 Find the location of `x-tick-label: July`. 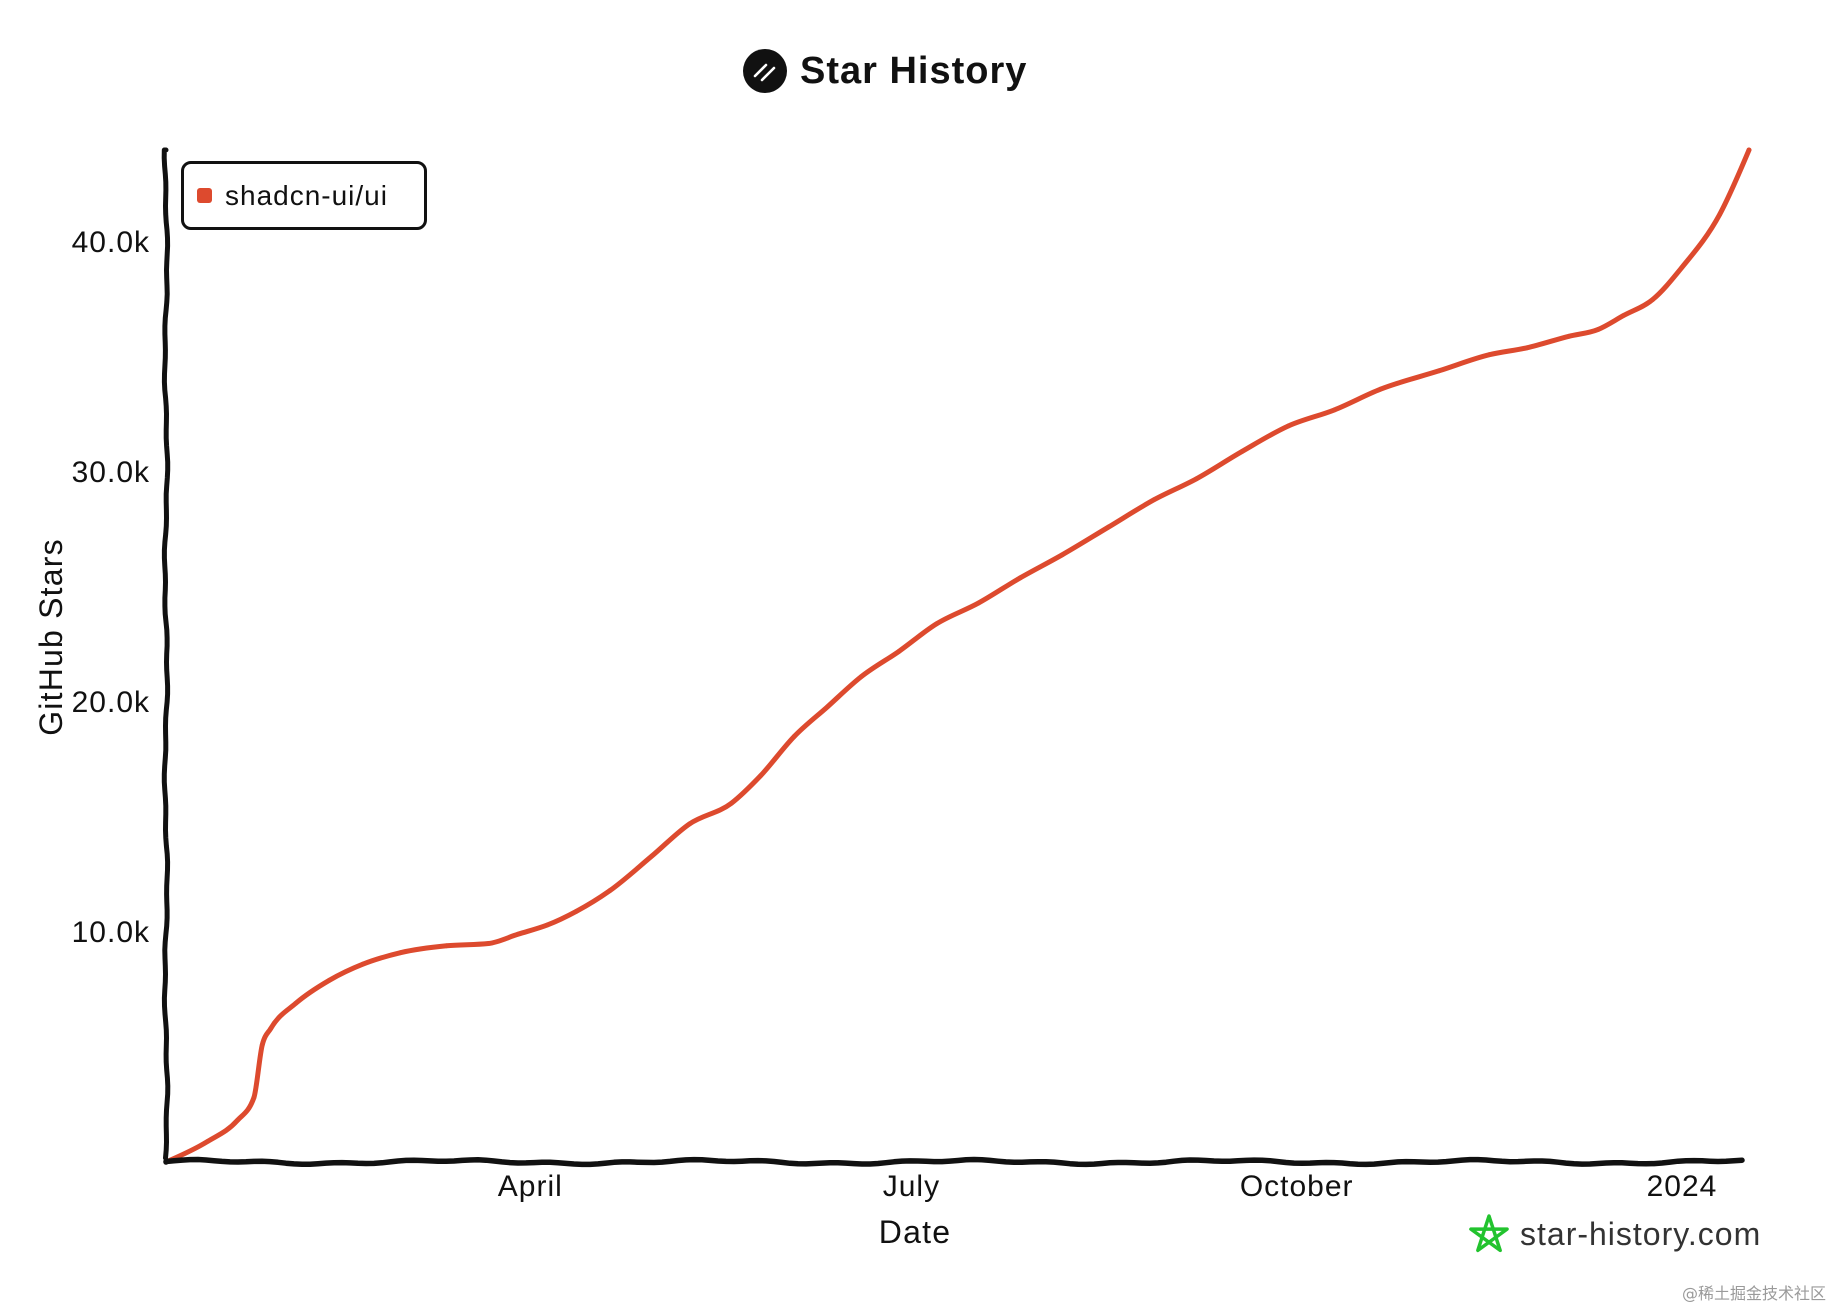

x-tick-label: July is located at coordinates (911, 1186).